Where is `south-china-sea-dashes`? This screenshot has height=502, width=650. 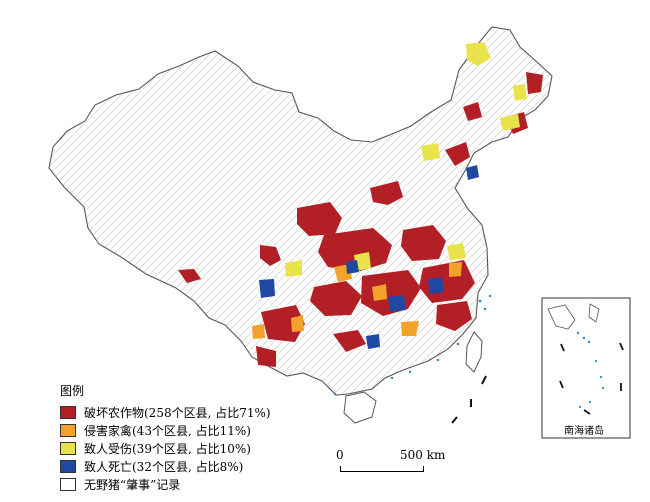
south-china-sea-dashes is located at coordinates (469, 399).